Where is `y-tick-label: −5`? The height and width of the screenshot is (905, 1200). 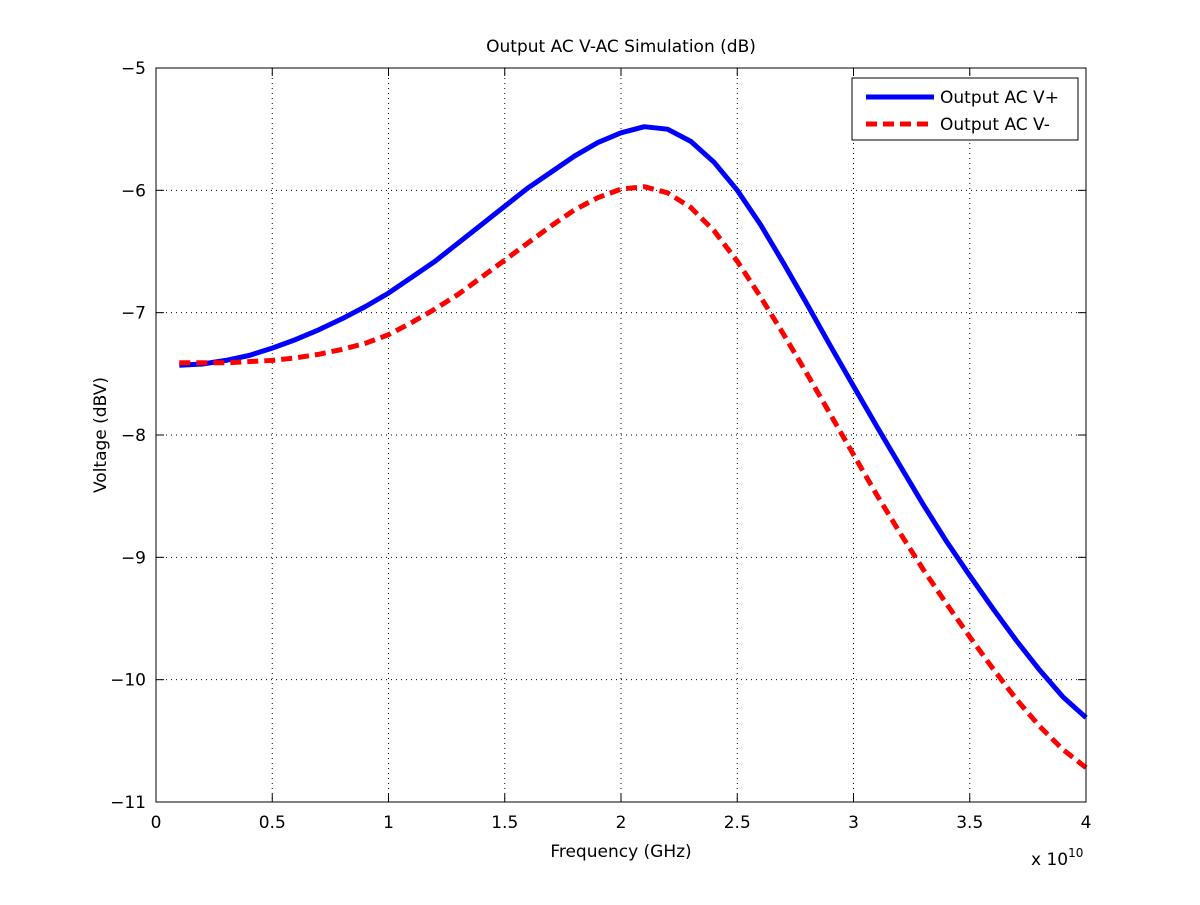 y-tick-label: −5 is located at coordinates (133, 69).